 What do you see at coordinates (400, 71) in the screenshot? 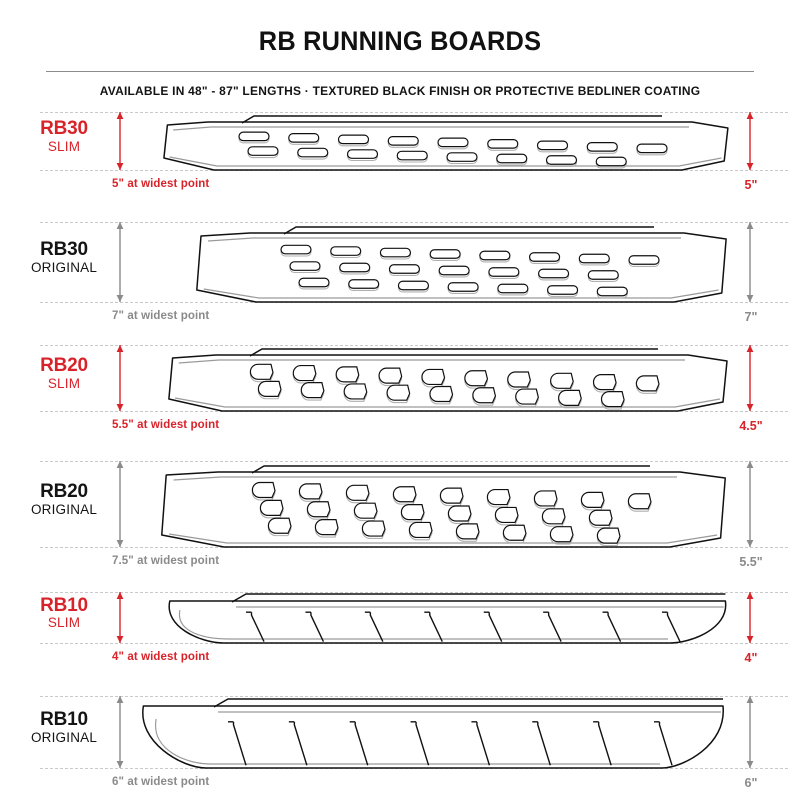
I see `title-divider` at bounding box center [400, 71].